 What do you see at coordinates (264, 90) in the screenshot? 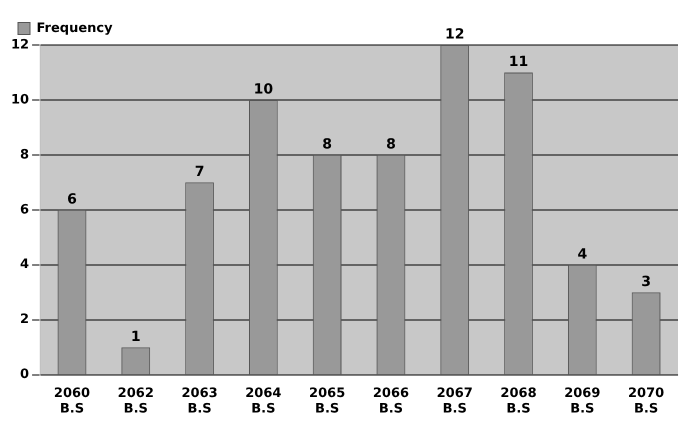
I see `data-label: 10` at bounding box center [264, 90].